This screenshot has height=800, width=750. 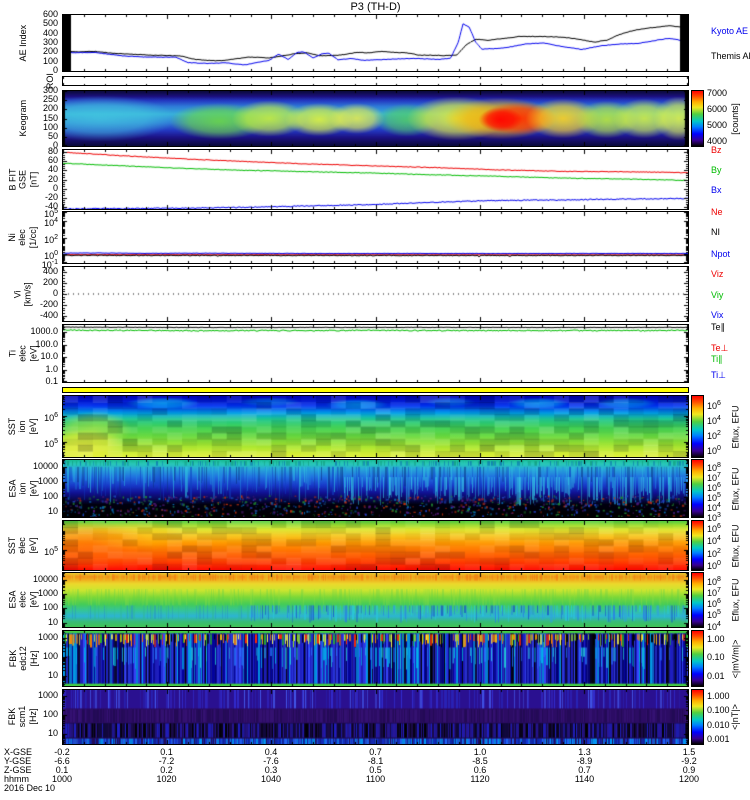 What do you see at coordinates (48, 314) in the screenshot?
I see `vi-ytick: -400` at bounding box center [48, 314].